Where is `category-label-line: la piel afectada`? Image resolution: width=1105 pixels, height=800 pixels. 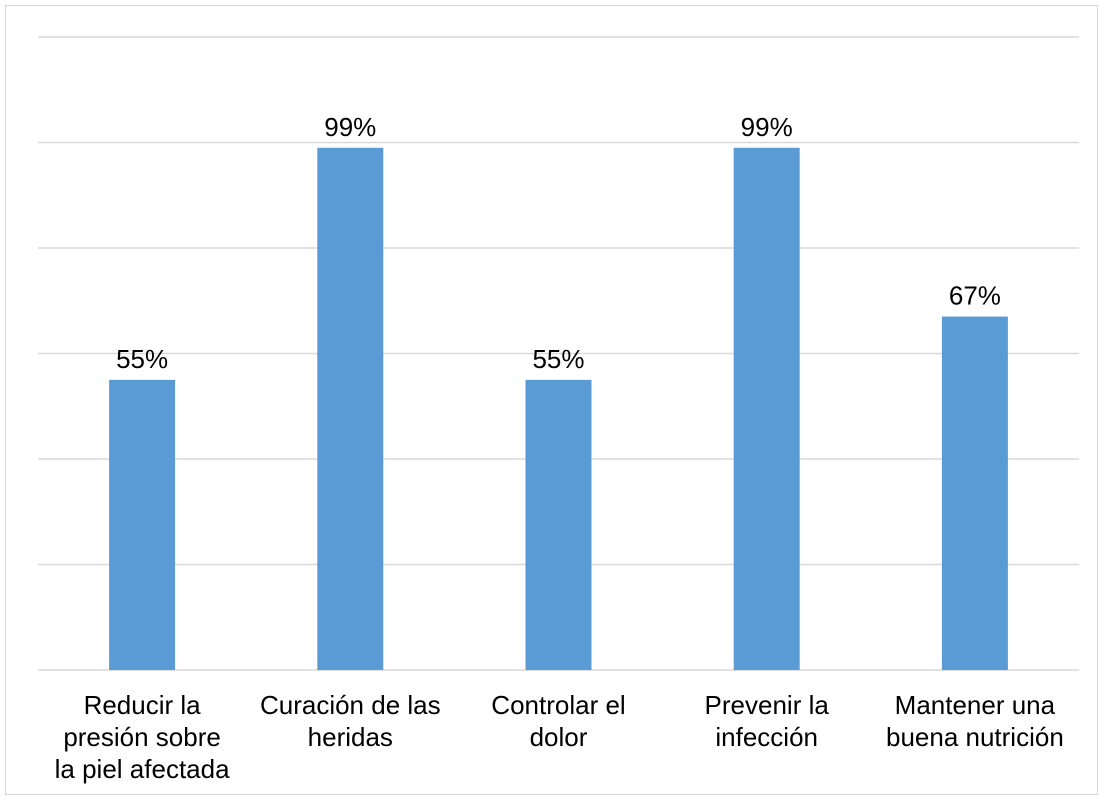
category-label-line: la piel afectada is located at coordinates (142, 769).